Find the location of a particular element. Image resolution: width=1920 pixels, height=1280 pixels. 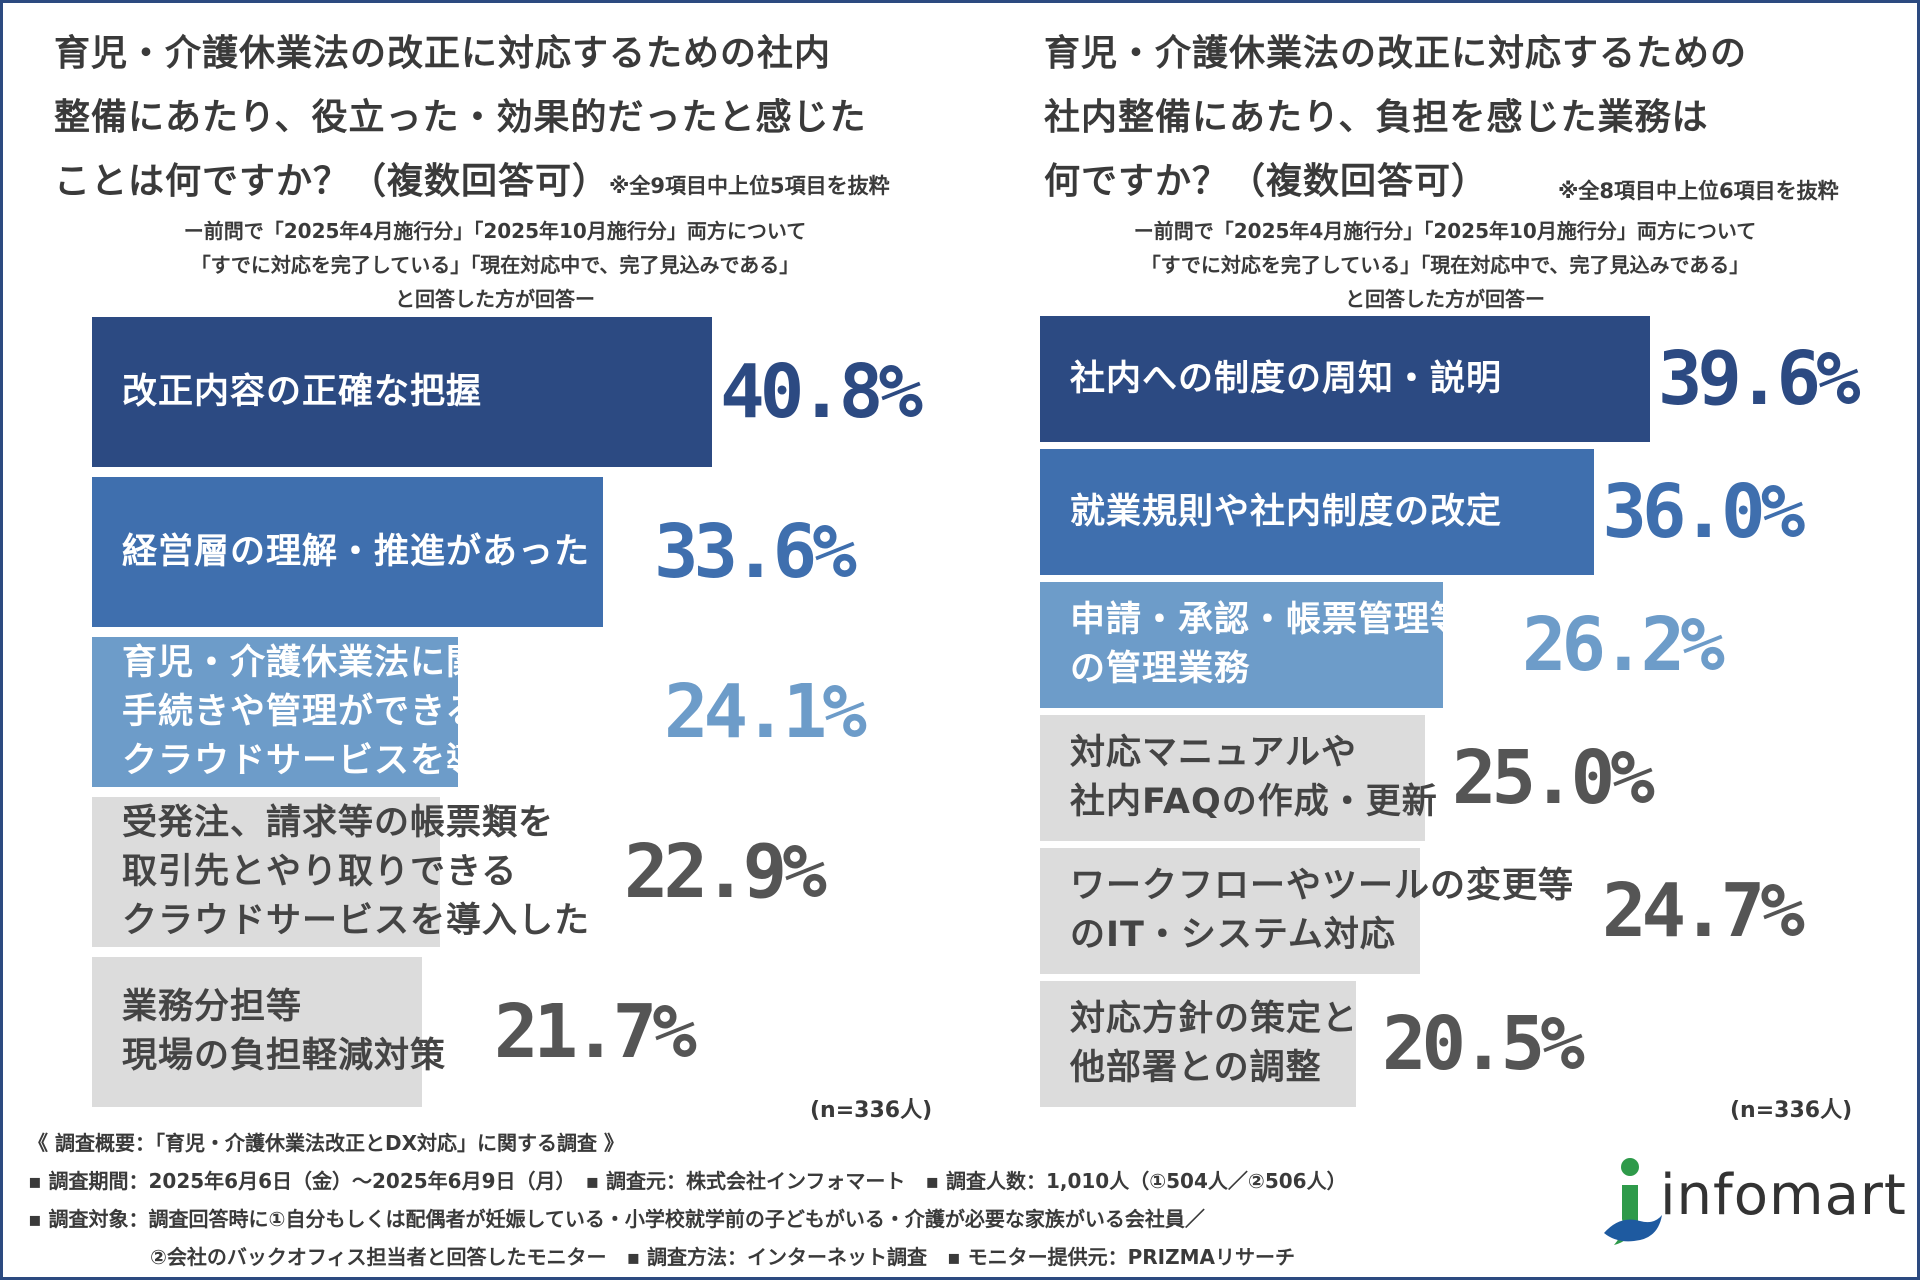

right-note: ※全8項目中上位6項目を抜粋 is located at coordinates (1698, 191).